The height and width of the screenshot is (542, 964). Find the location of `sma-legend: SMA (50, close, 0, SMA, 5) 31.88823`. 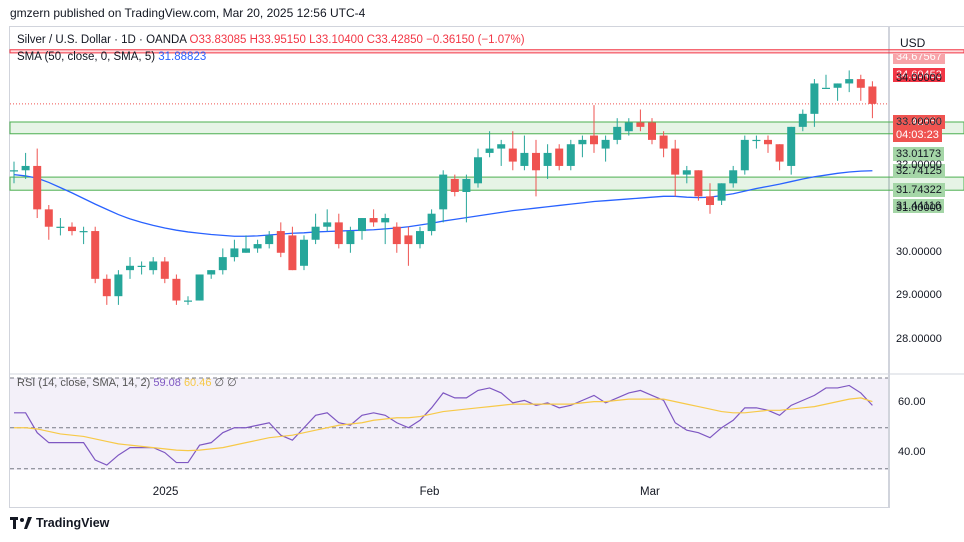

sma-legend: SMA (50, close, 0, SMA, 5) 31.88823 is located at coordinates (111, 57).